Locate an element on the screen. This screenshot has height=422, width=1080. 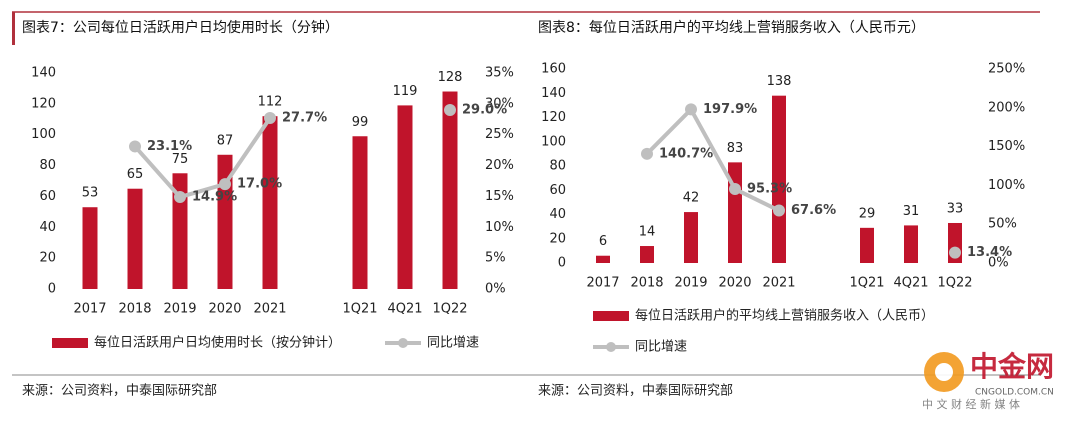
y2-tick-label: 30% is located at coordinates (499, 103).